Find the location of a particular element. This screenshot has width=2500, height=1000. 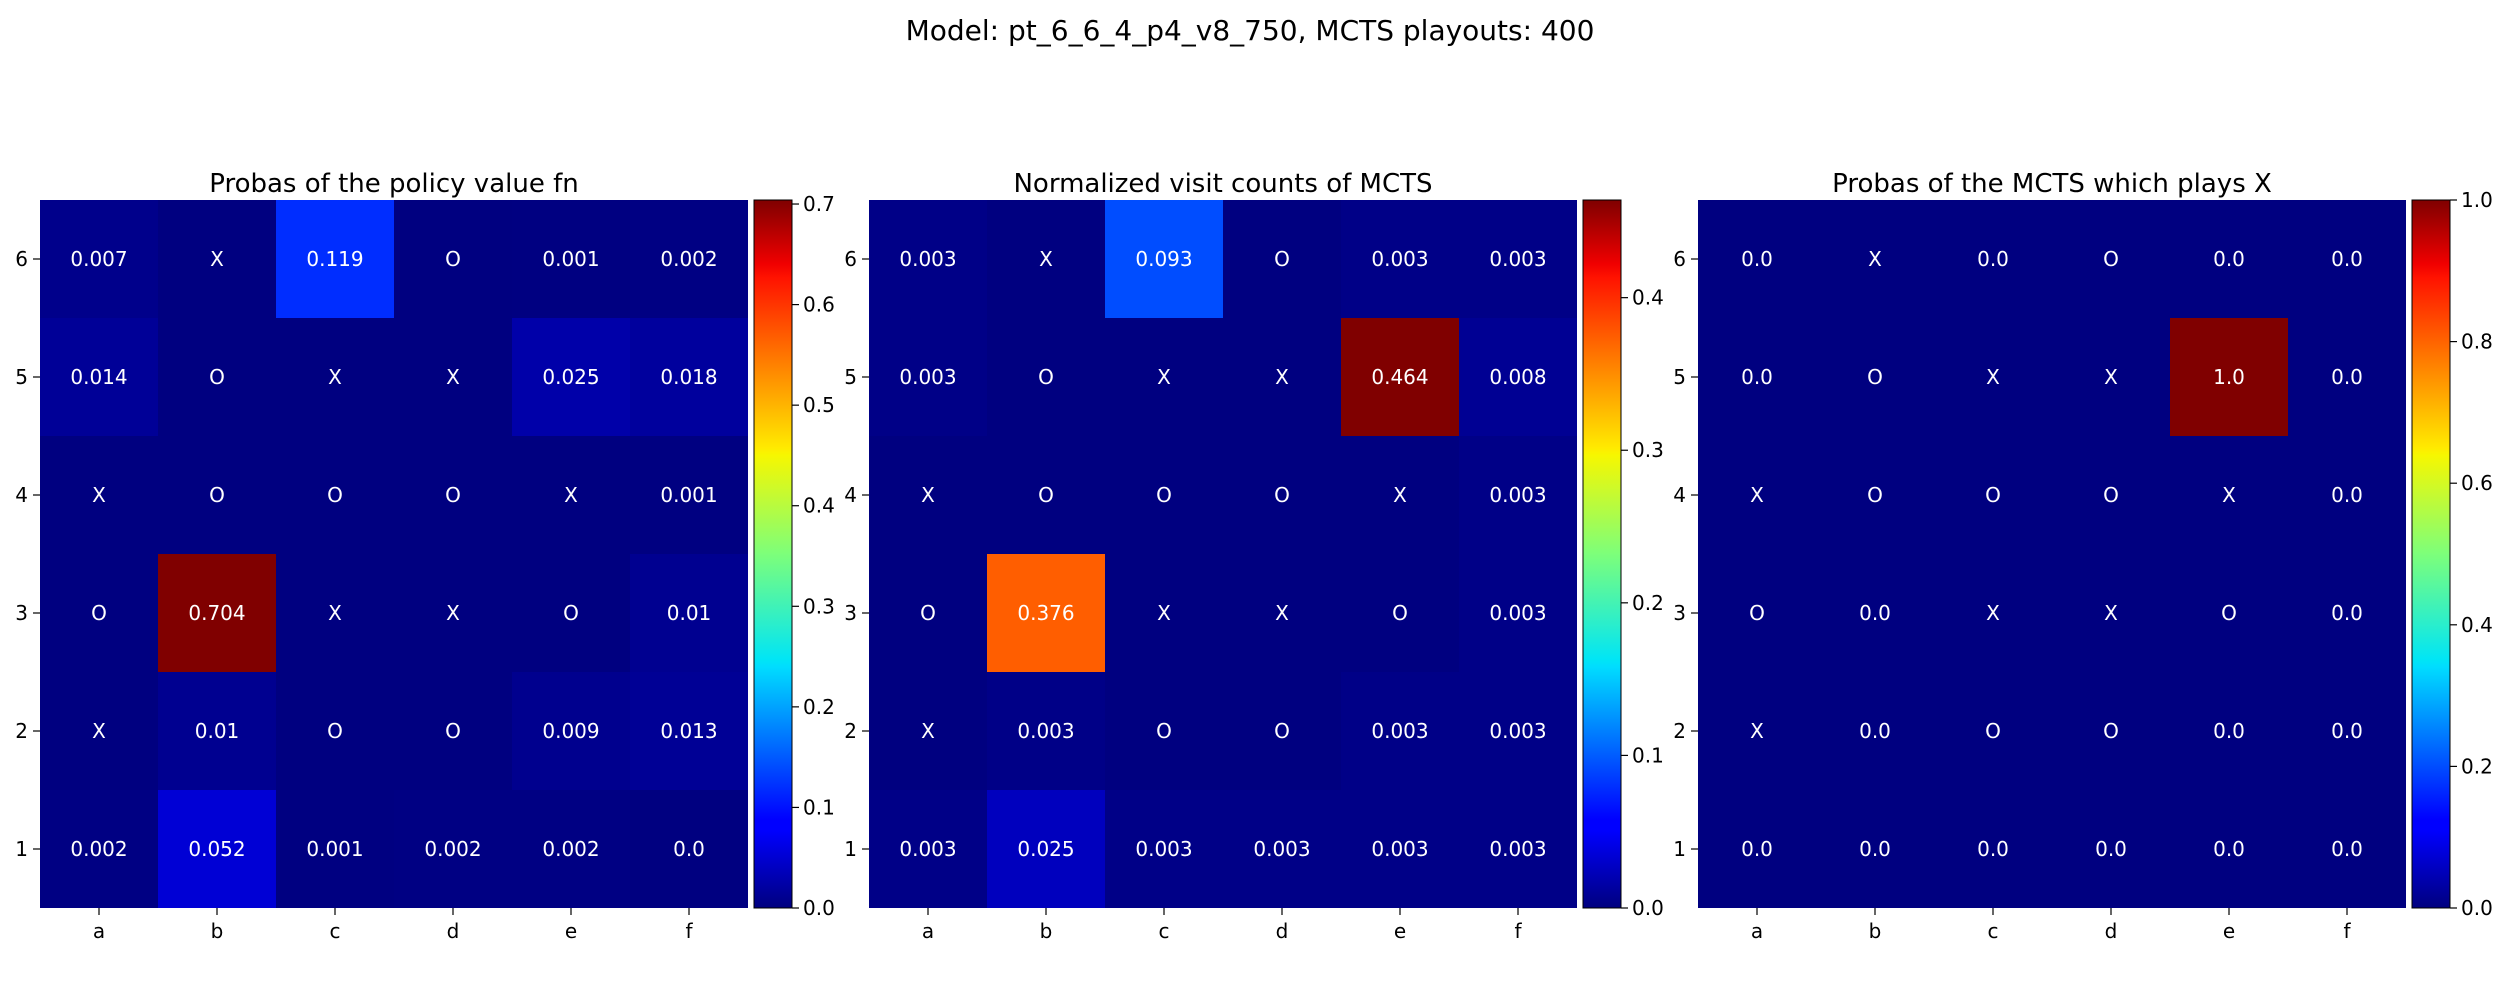

colorbar-tick-label: 0.0 is located at coordinates (1648, 908).